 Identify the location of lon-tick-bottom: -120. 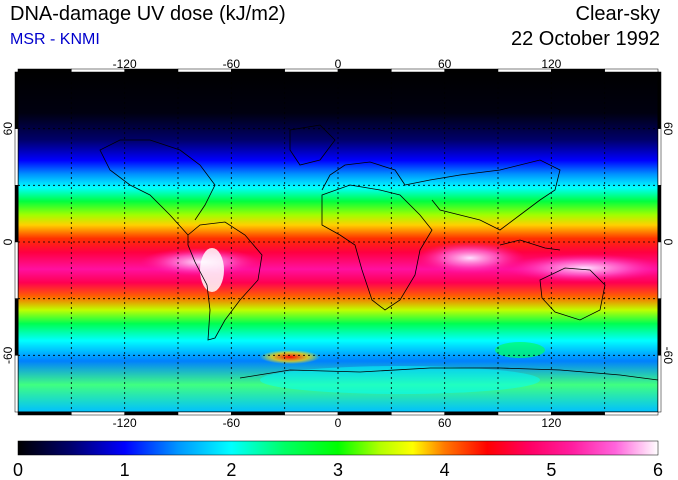
(125, 423).